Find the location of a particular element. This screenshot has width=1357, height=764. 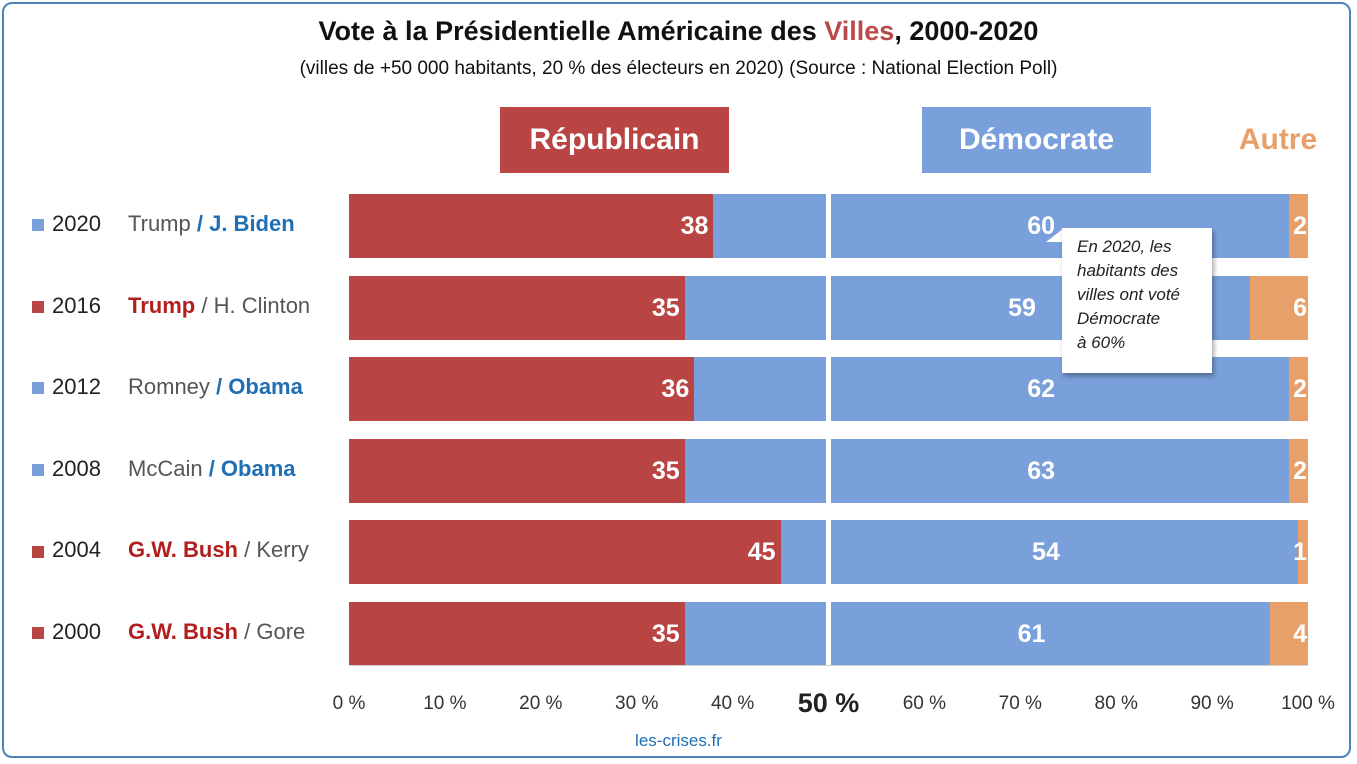

candidates-label: McCain / Obama is located at coordinates (212, 469).